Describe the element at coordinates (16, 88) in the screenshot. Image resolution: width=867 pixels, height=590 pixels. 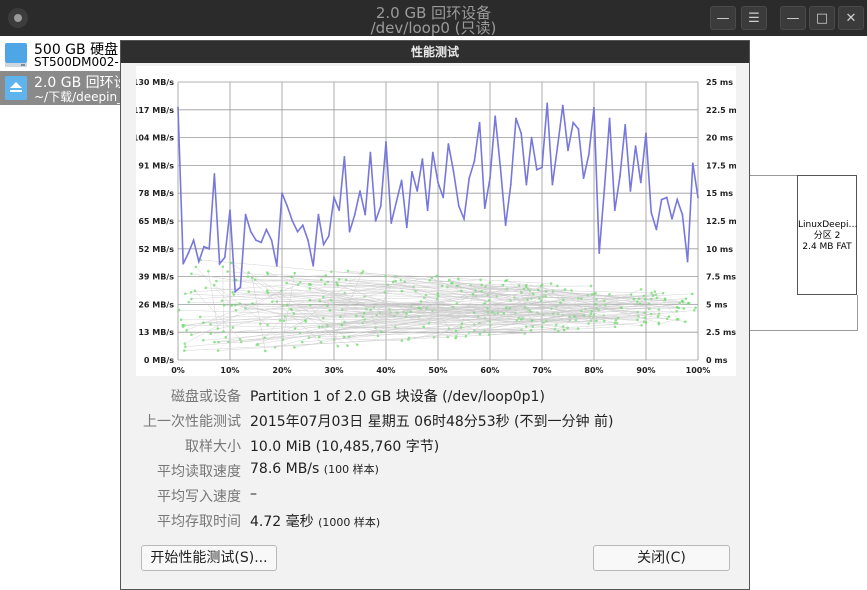
I see `loop-device-icon` at that location.